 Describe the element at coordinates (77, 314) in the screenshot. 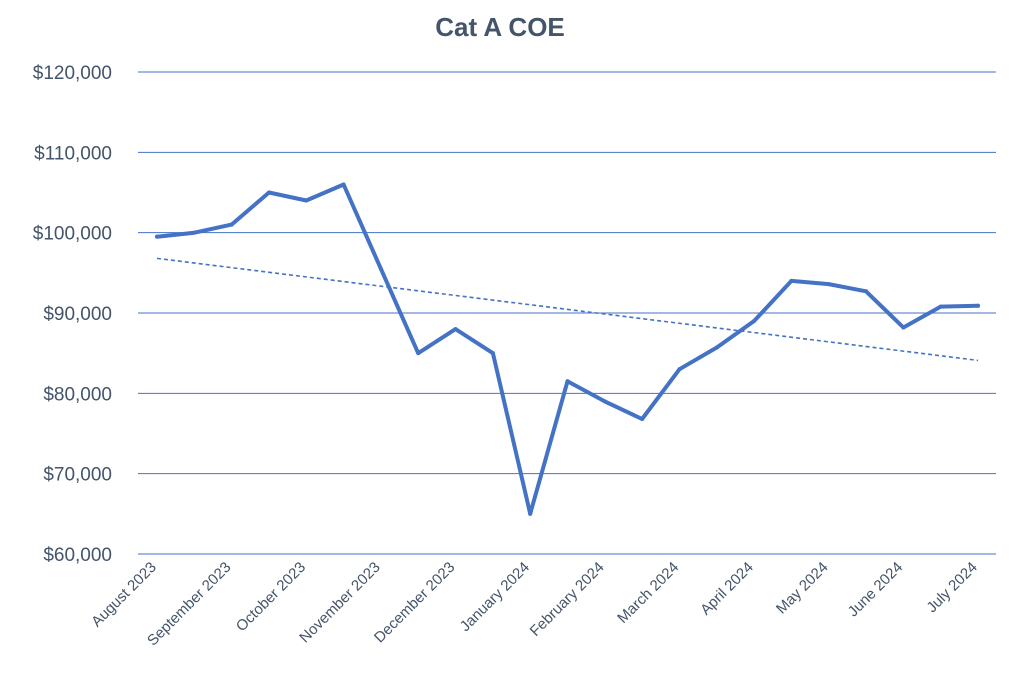

I see `y-tick-label: $90,000` at that location.